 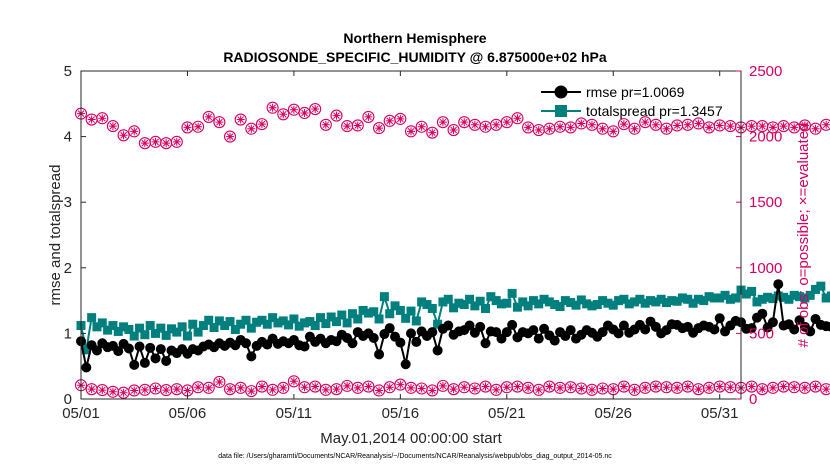 I want to click on legend-rmse-label: rmse pr=1.0069, so click(x=635, y=92).